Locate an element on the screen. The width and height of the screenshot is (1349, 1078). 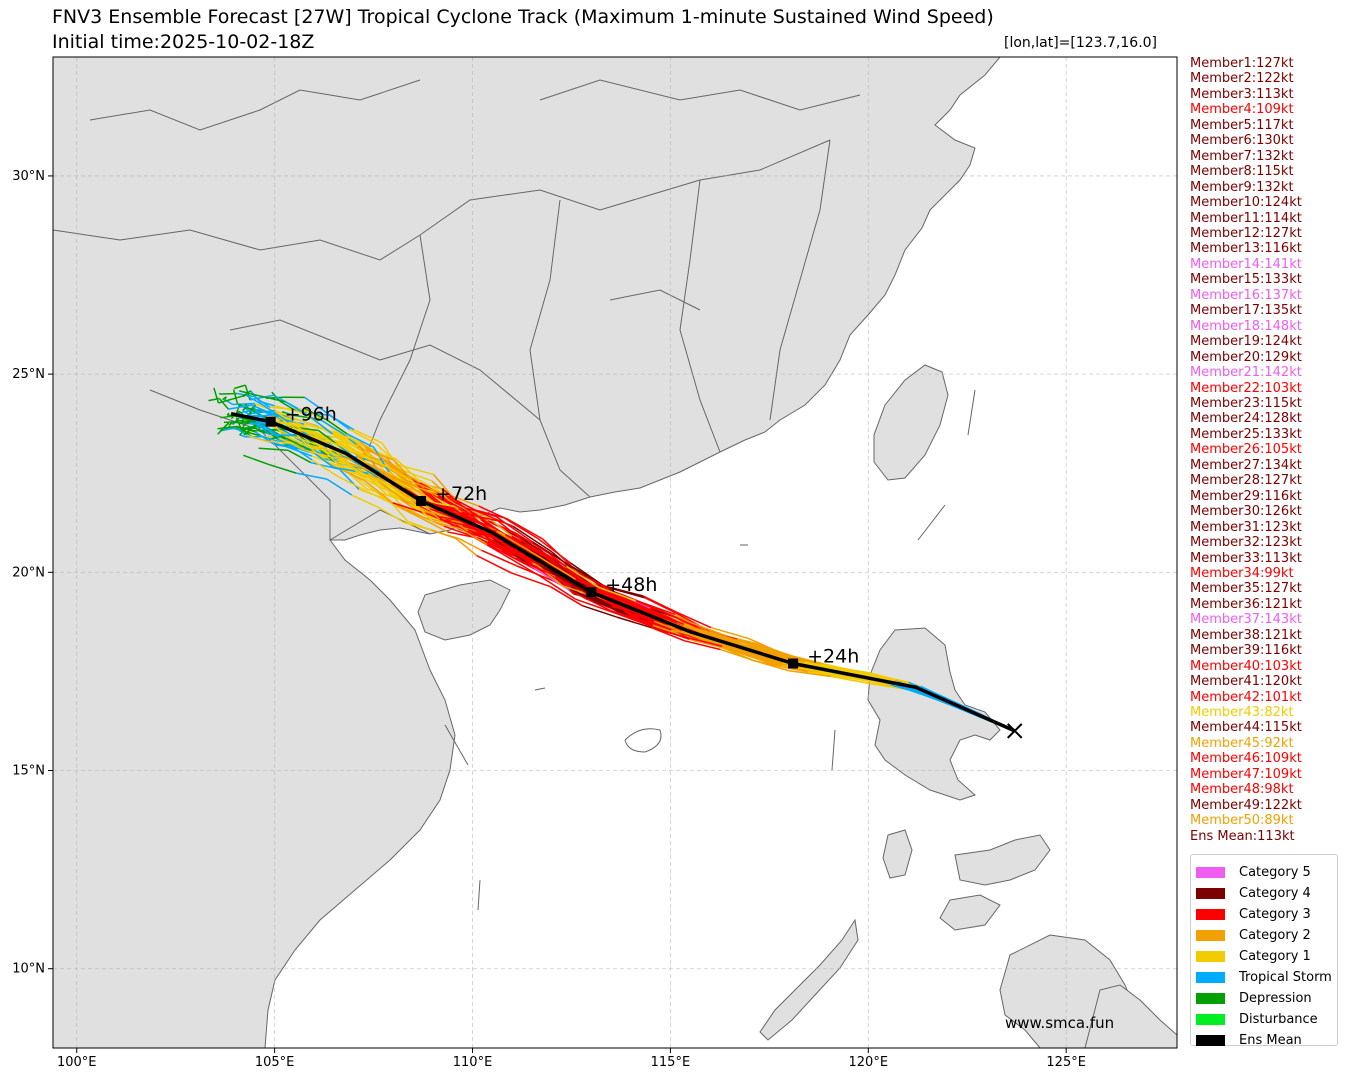
member-intensity: Member42:101kt is located at coordinates (1246, 697).